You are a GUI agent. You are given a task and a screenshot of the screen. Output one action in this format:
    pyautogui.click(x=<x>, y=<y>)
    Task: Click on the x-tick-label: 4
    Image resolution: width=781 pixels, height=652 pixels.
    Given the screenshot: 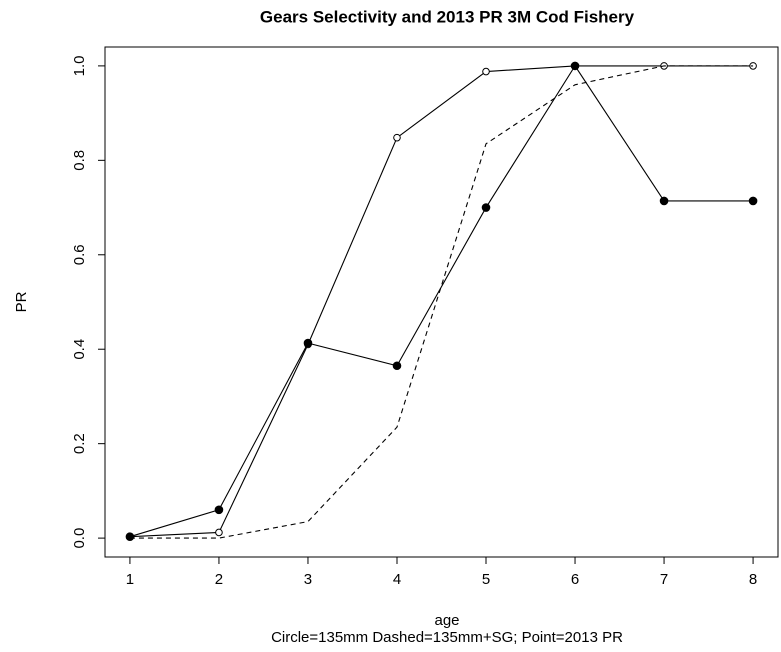 What is the action you would take?
    pyautogui.click(x=397, y=579)
    